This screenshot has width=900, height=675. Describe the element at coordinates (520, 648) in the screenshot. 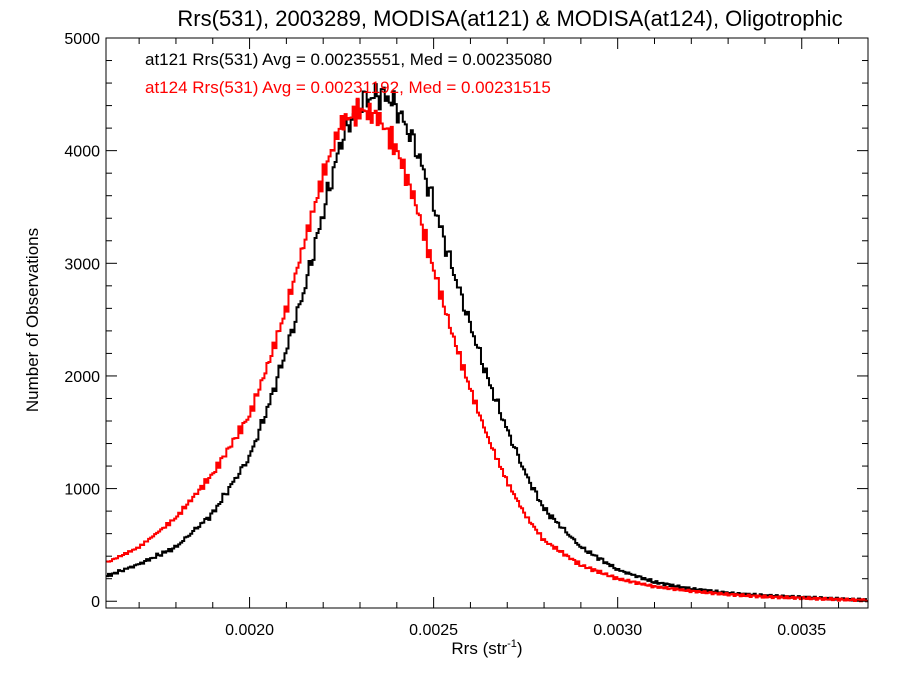

I see `x-axis-label-close: )` at that location.